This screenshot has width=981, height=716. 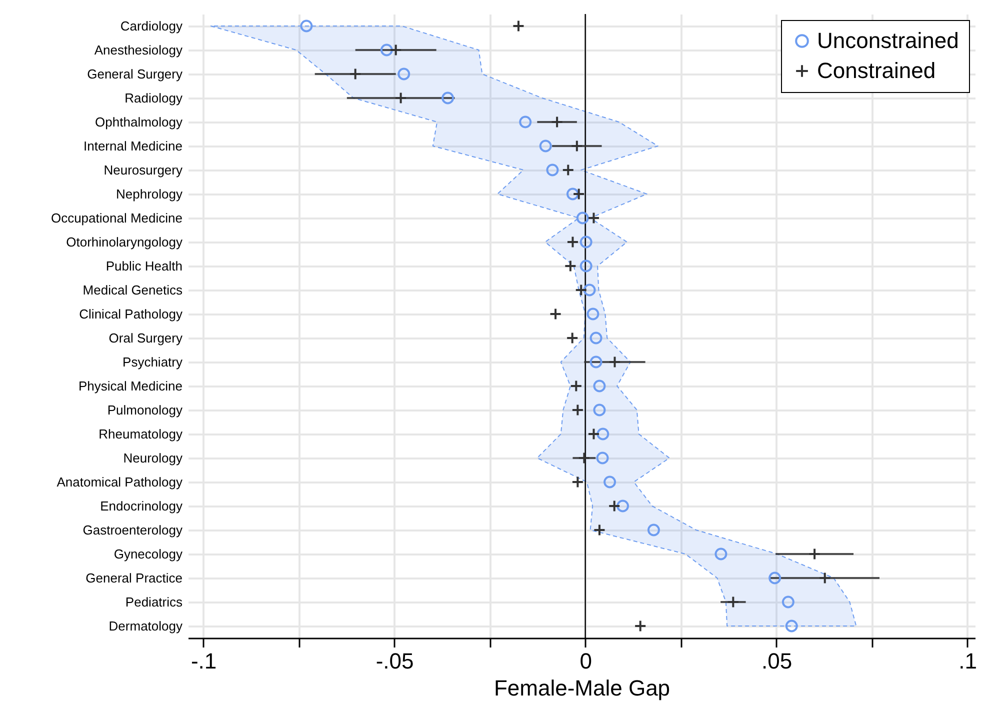 I want to click on y-tick-label: Oral Surgery, so click(x=145, y=338).